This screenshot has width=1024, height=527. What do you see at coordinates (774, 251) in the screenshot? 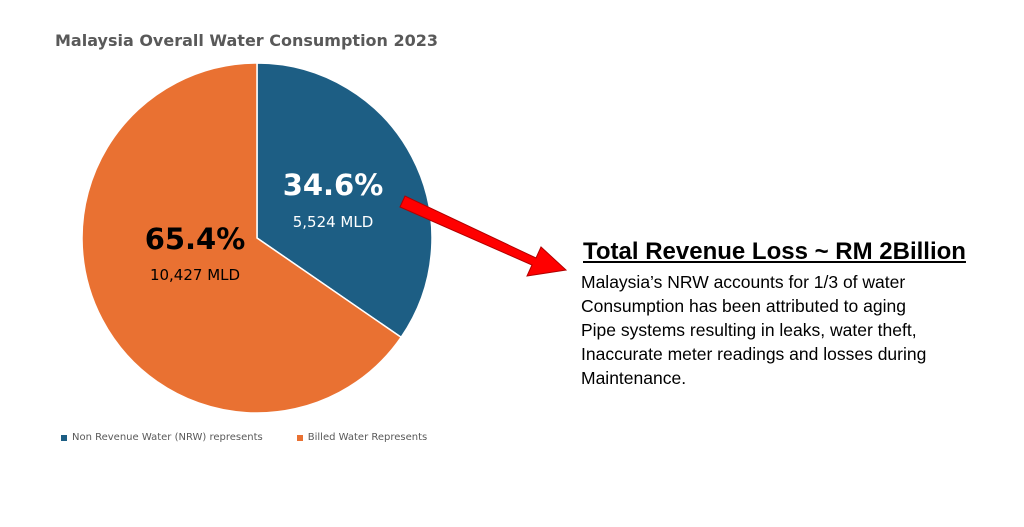
I see `callout-heading: Total Revenue Loss ~ RM 2Billion` at bounding box center [774, 251].